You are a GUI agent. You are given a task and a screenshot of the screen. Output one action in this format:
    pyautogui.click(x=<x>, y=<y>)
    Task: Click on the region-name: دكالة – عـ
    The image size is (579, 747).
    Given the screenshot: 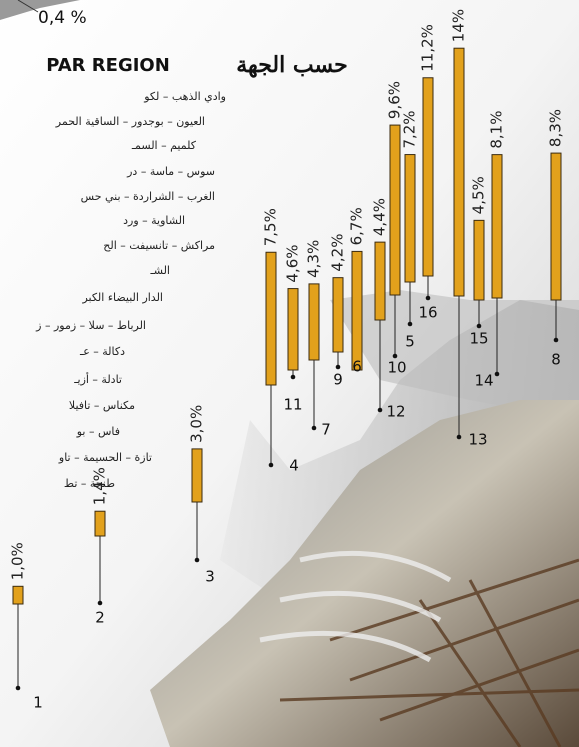 What is the action you would take?
    pyautogui.click(x=102, y=351)
    